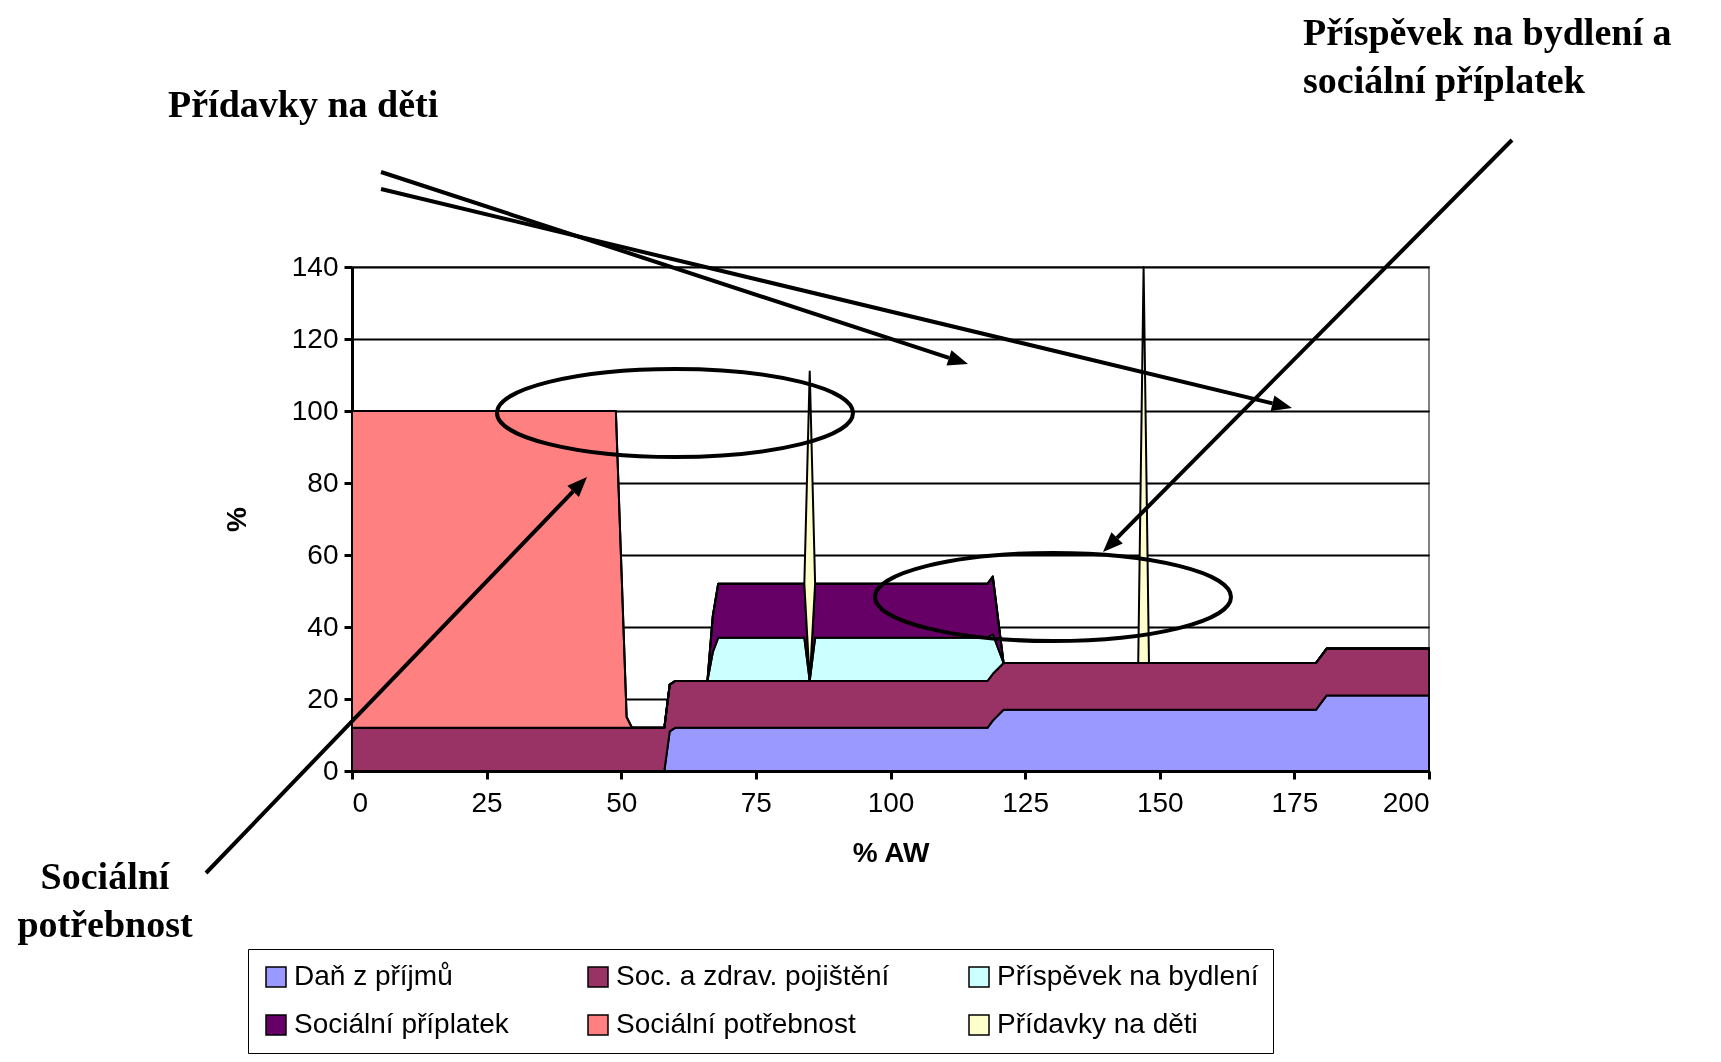 Image resolution: width=1721 pixels, height=1062 pixels. Describe the element at coordinates (891, 802) in the screenshot. I see `x-tick-label: 100` at that location.